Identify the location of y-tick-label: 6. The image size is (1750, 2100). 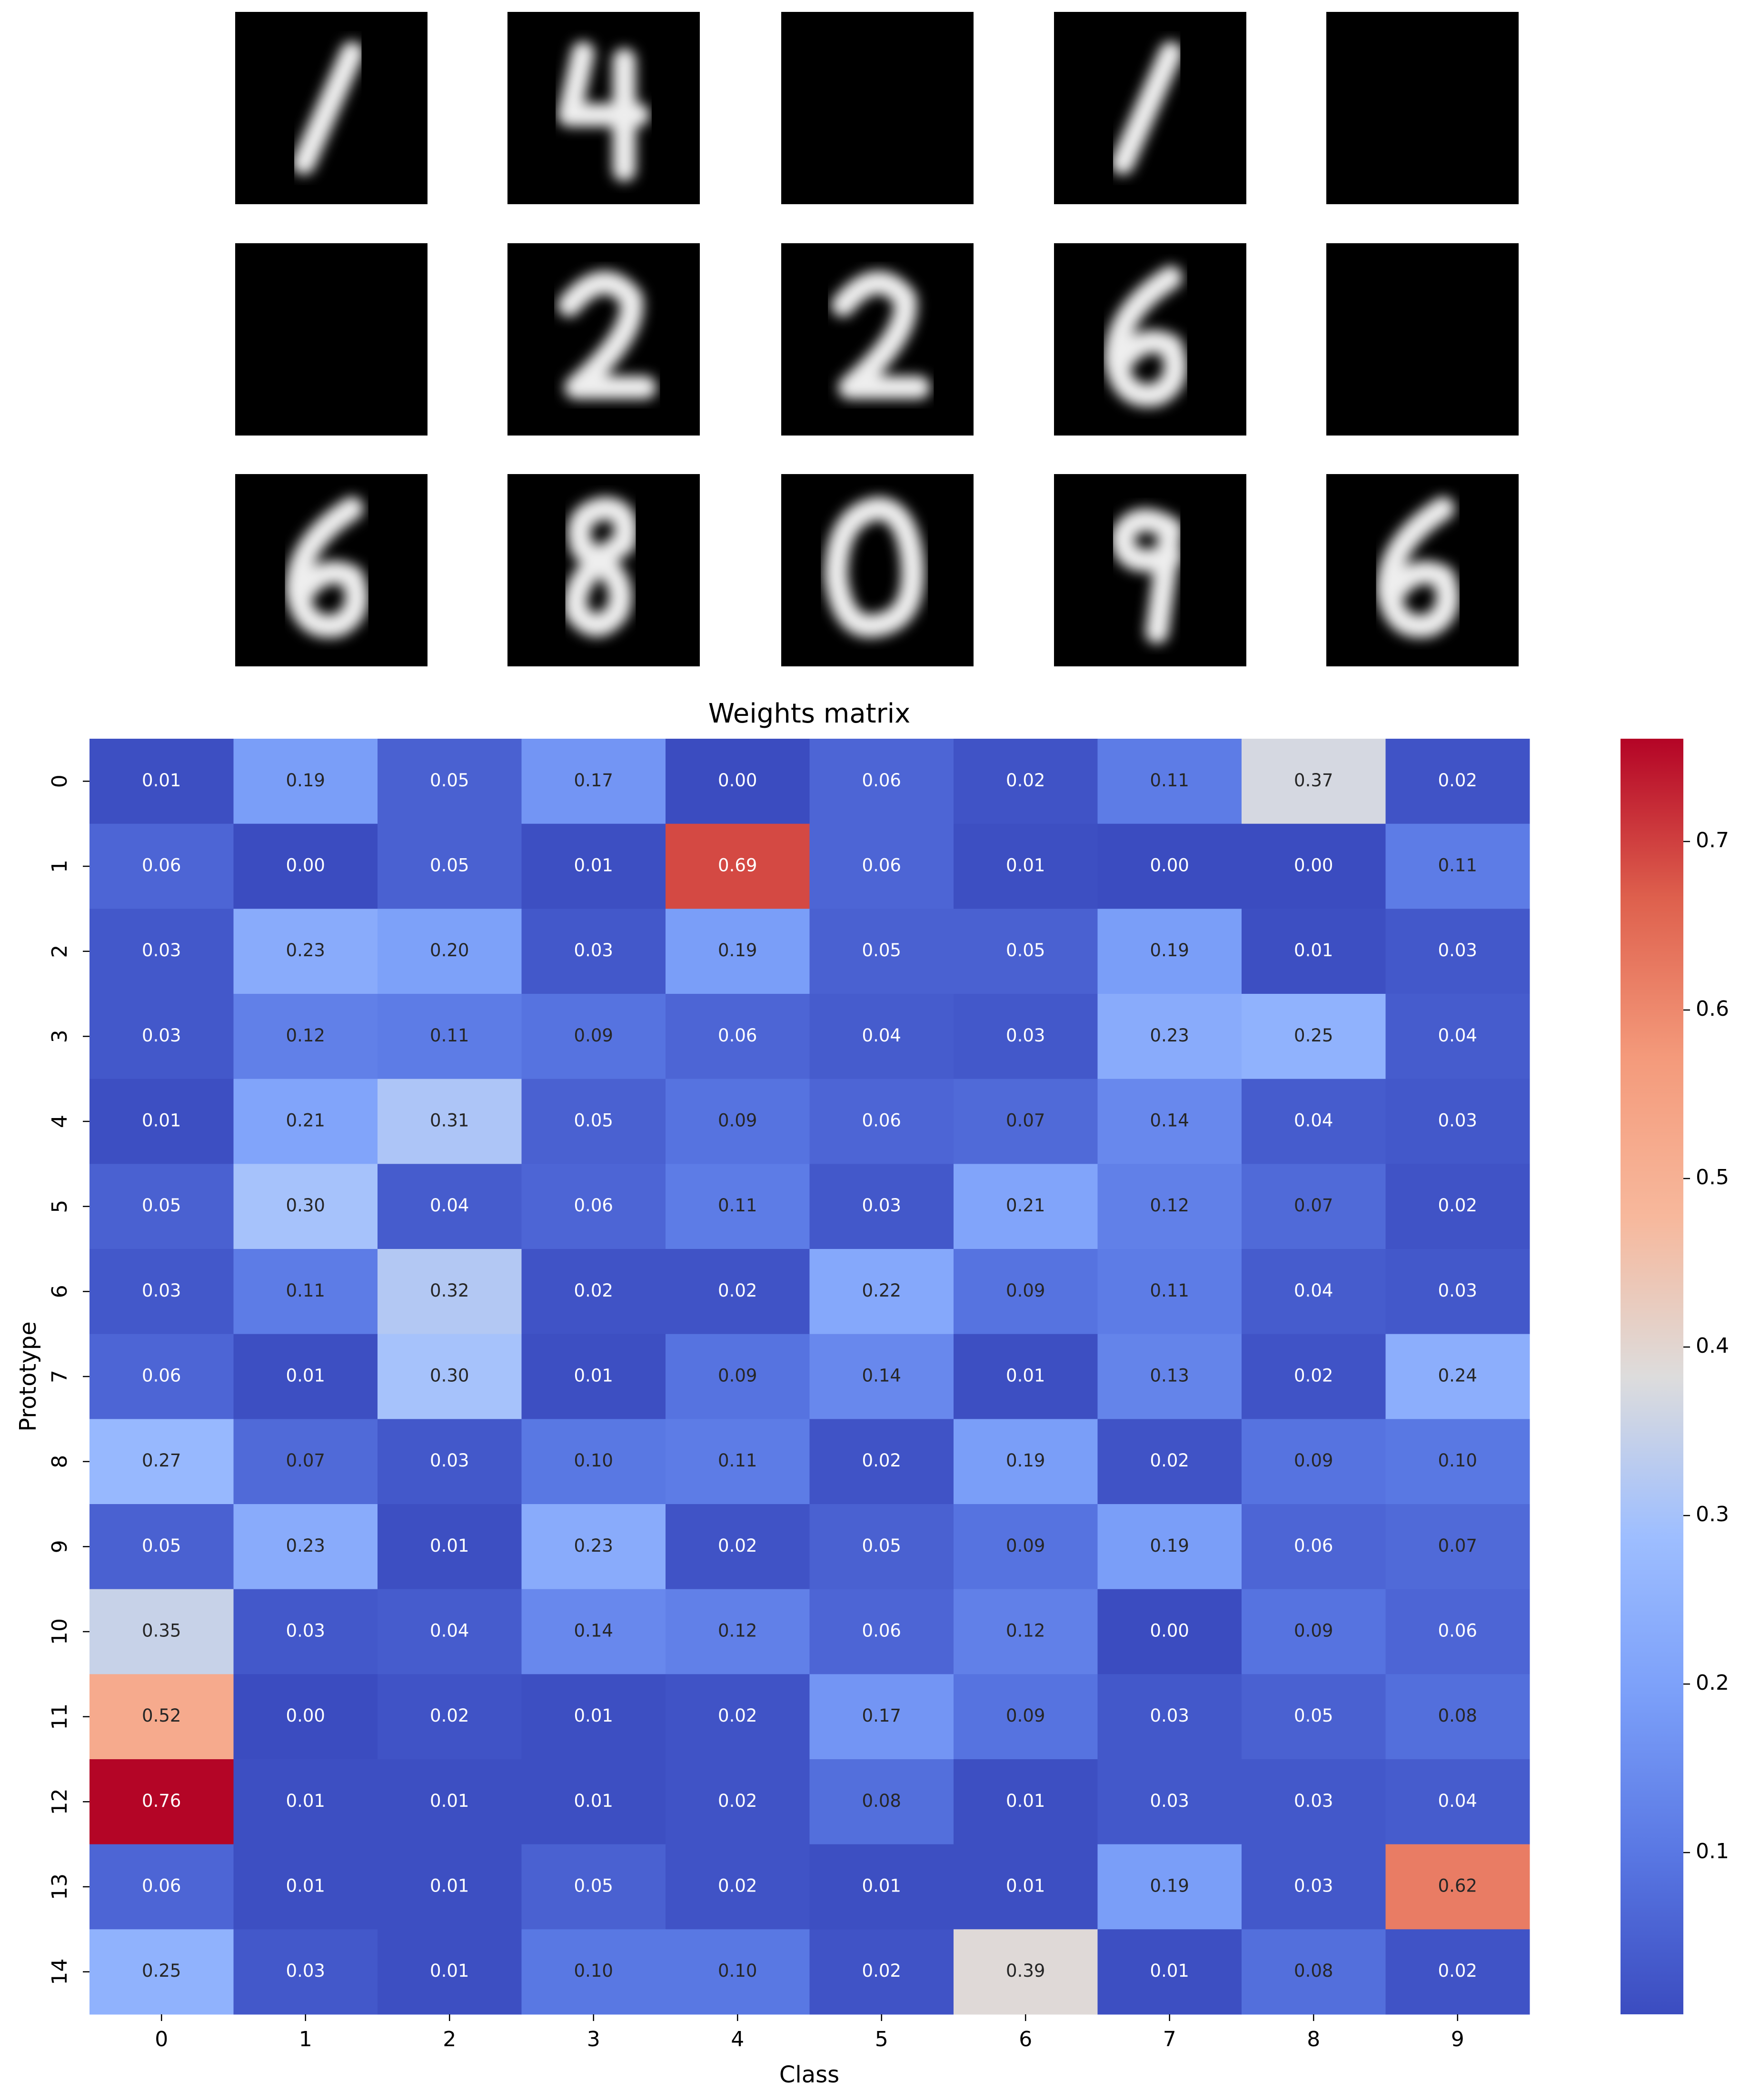
(60, 1291).